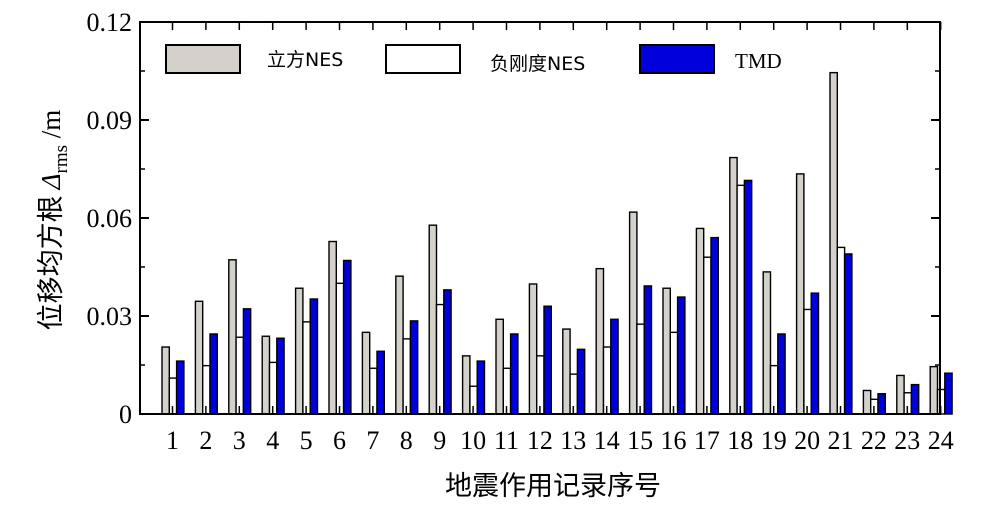 The width and height of the screenshot is (1003, 510). I want to click on x-tick-label-16: 16, so click(674, 440).